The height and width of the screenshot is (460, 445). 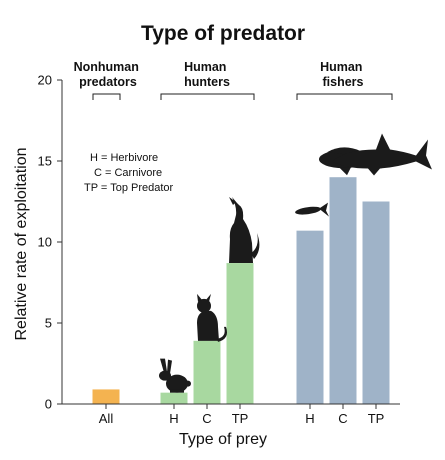 What do you see at coordinates (21, 244) in the screenshot?
I see `y-axis-title: Relative rate of exploitation` at bounding box center [21, 244].